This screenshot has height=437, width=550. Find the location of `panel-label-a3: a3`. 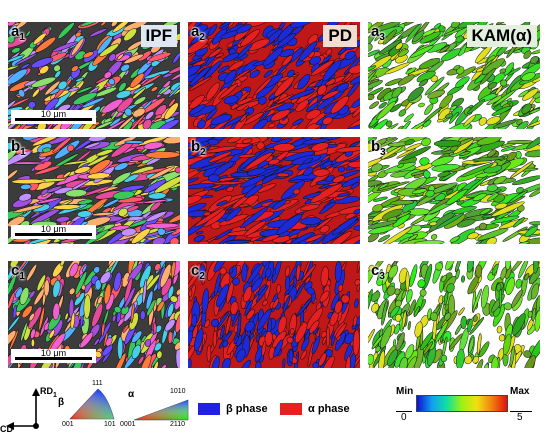

panel-label-a3: a3 is located at coordinates (378, 33).